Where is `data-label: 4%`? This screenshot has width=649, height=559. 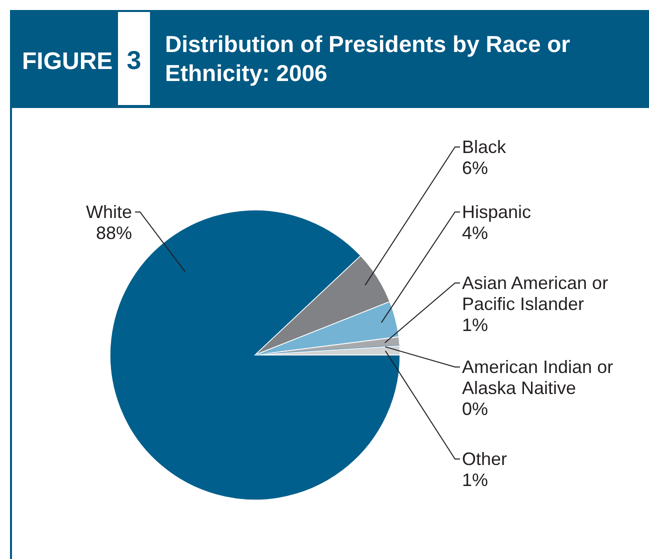 data-label: 4% is located at coordinates (475, 233).